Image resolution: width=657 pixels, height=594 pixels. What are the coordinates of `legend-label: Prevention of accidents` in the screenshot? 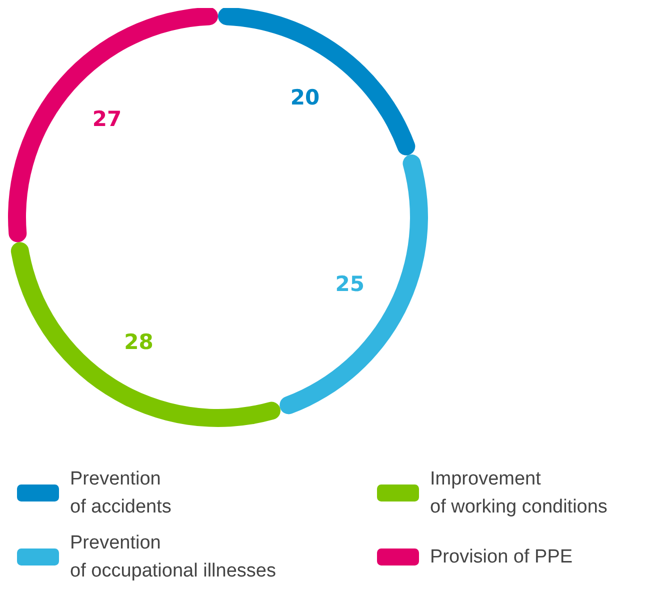 It's located at (121, 493).